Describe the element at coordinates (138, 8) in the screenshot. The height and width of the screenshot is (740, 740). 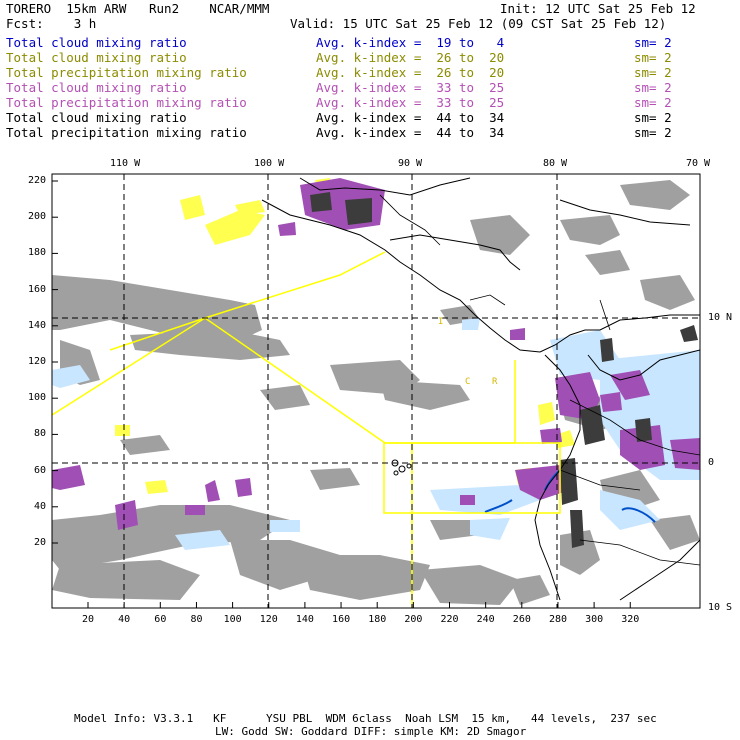
I see `header-title: TORERO 15km ARW Run2 NCAR/MMM` at that location.